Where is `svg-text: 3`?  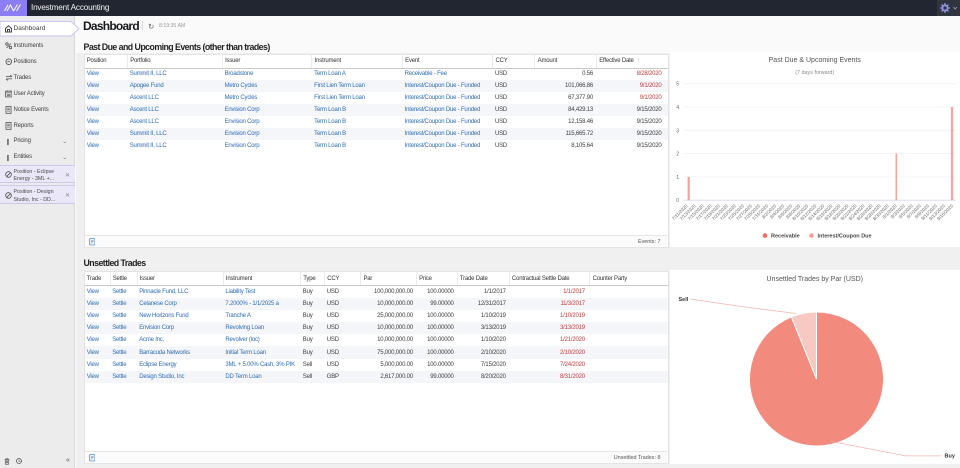 svg-text: 3 is located at coordinates (677, 131).